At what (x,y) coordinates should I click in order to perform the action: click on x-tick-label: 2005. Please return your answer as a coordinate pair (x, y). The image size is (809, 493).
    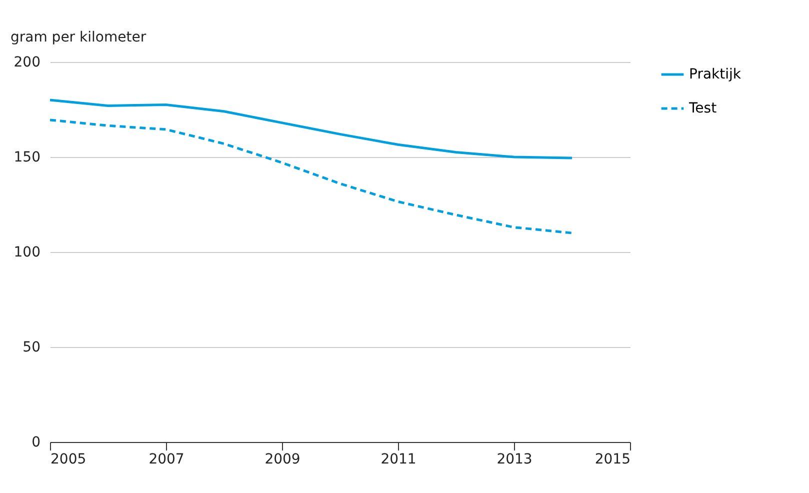
    Looking at the image, I should click on (68, 460).